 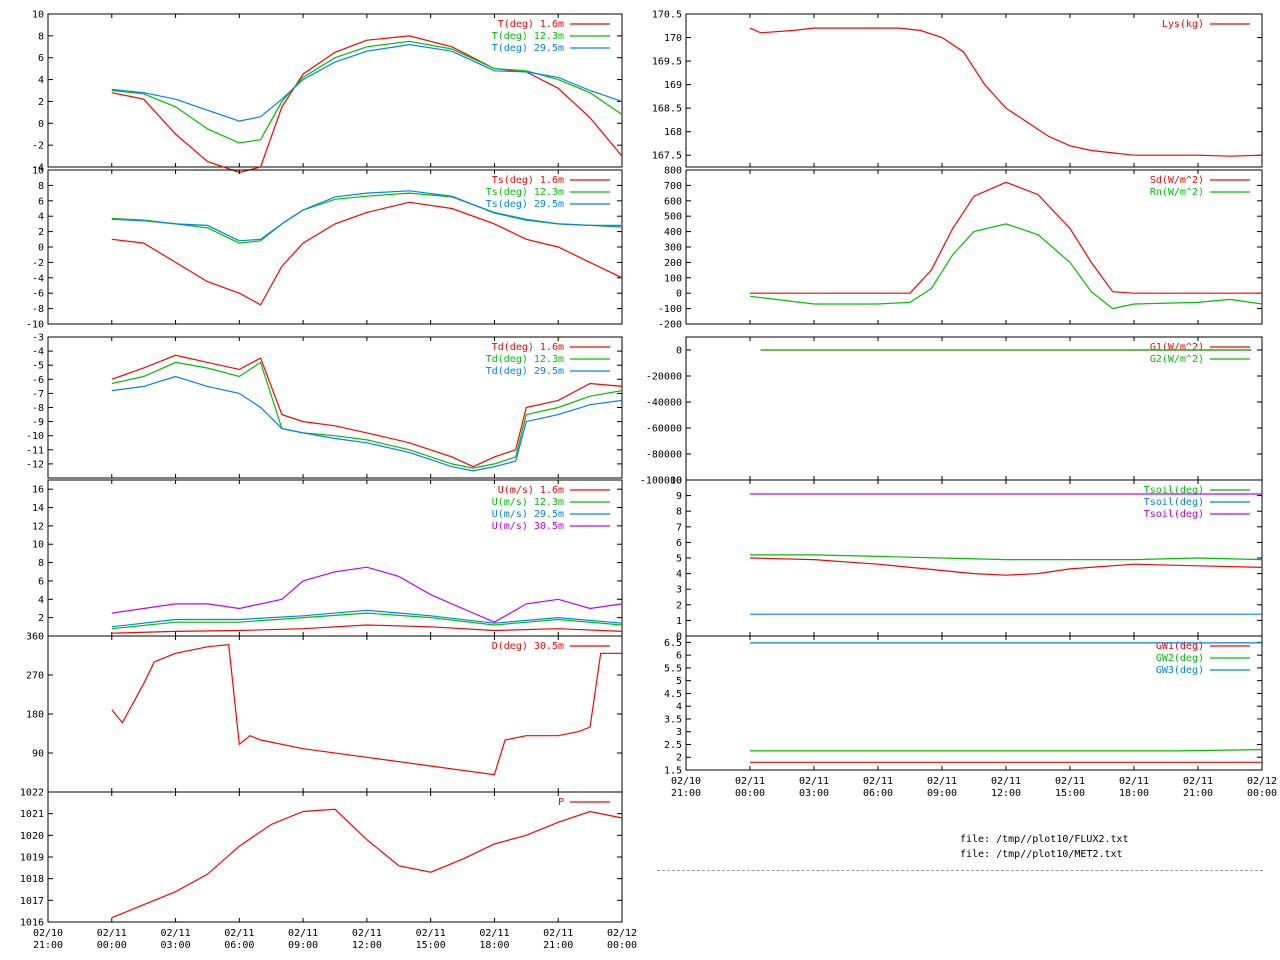 I want to click on groundwater-ytick-label: 4.5, so click(x=673, y=694).